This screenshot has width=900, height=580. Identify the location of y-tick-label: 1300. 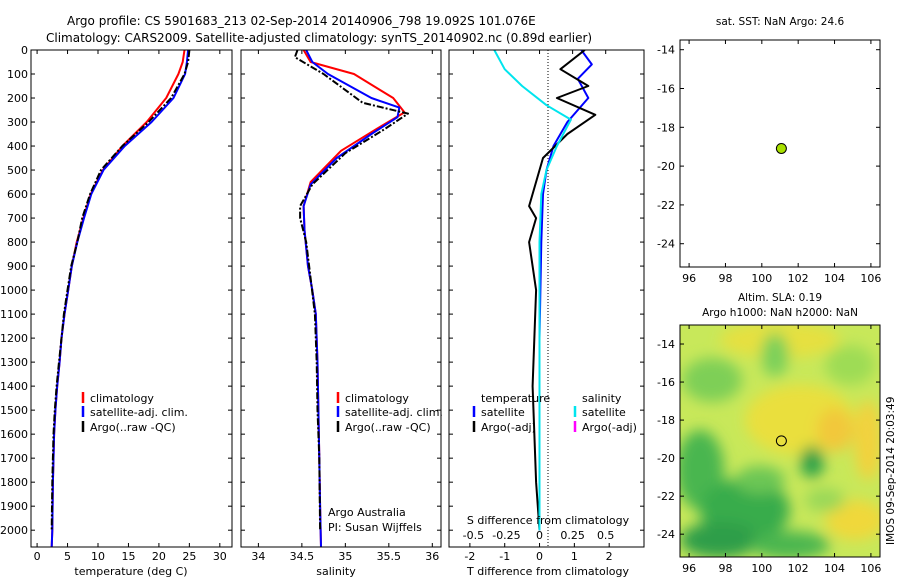
(14, 362).